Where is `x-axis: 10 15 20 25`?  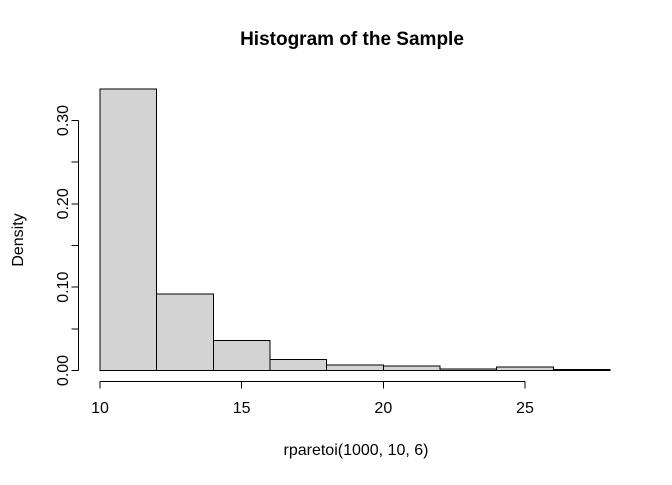
x-axis: 10 15 20 25 is located at coordinates (312, 399).